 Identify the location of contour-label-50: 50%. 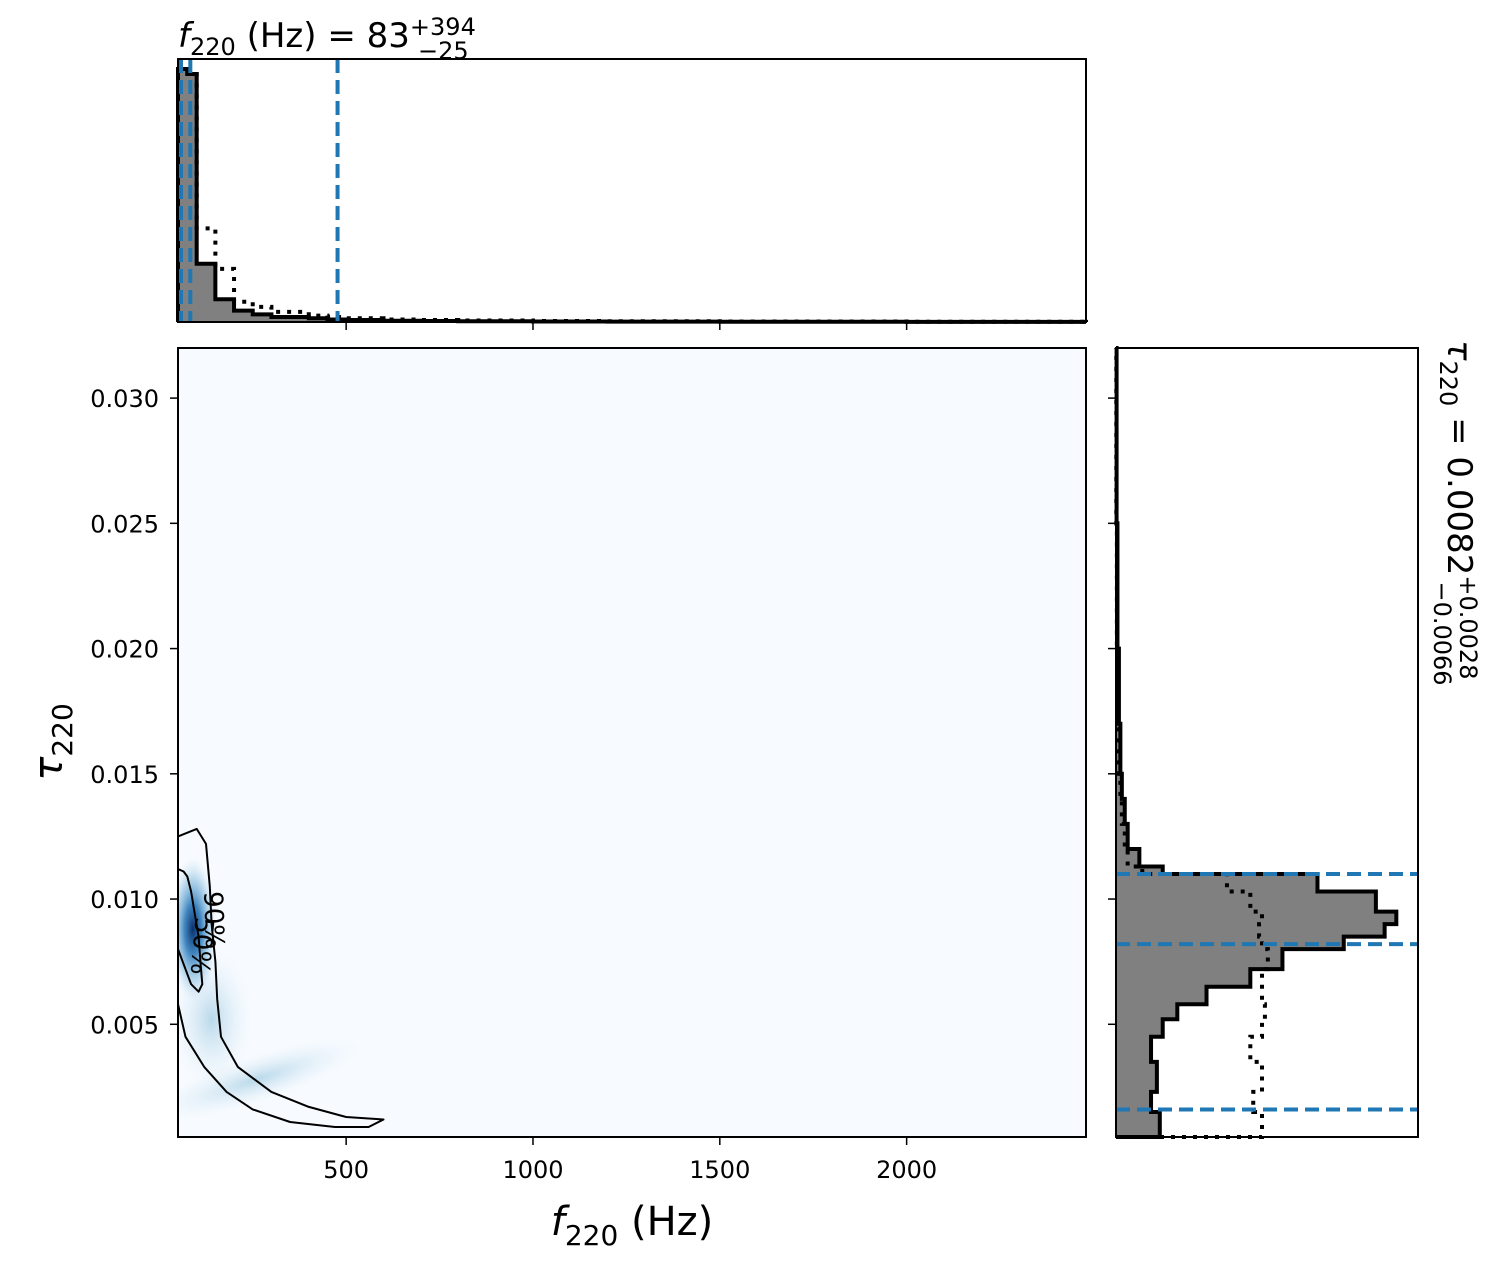
(201, 946).